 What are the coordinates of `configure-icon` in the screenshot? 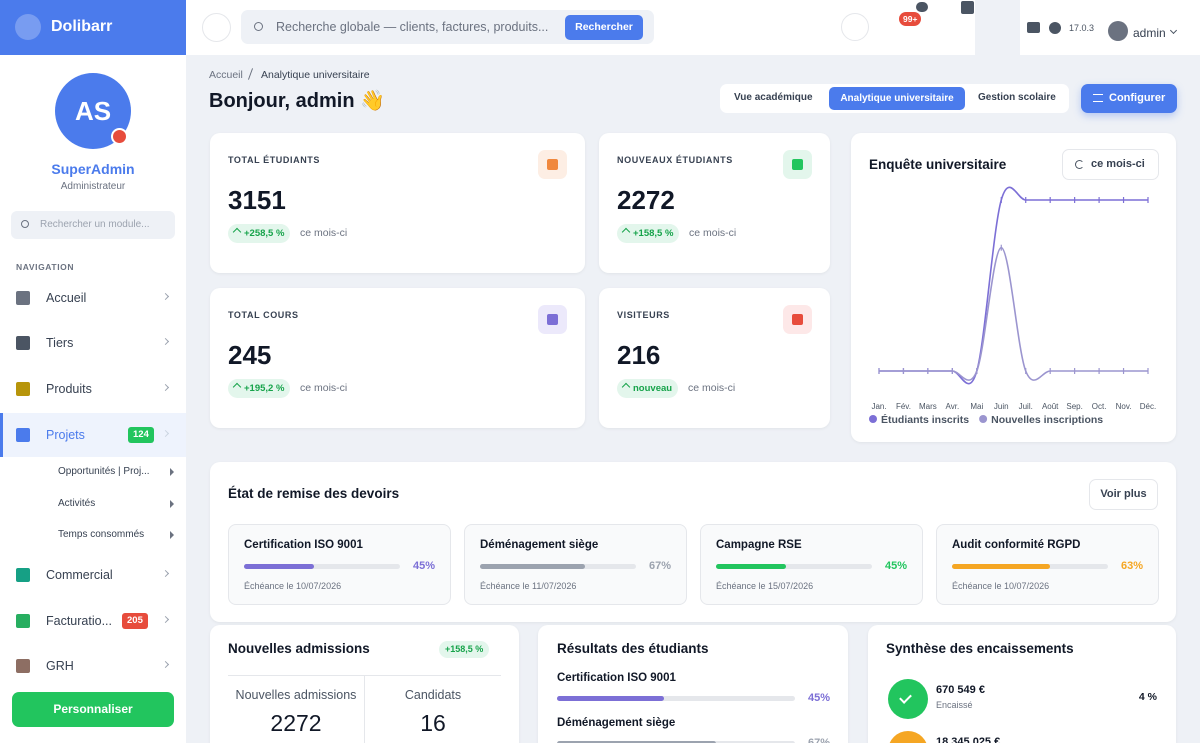 It's located at (1098, 98).